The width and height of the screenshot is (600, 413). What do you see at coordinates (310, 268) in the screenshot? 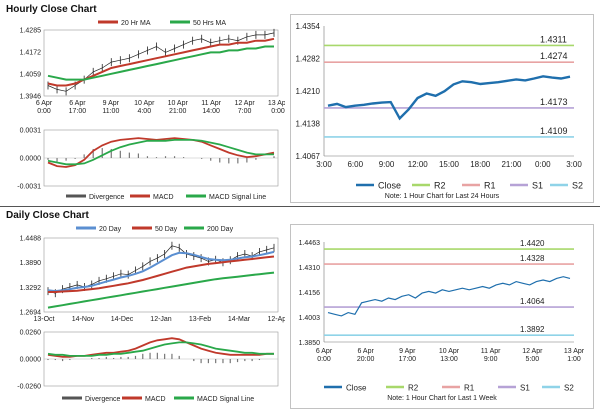
I see `daily-pivot-y-tick: 1.4310` at bounding box center [310, 268].